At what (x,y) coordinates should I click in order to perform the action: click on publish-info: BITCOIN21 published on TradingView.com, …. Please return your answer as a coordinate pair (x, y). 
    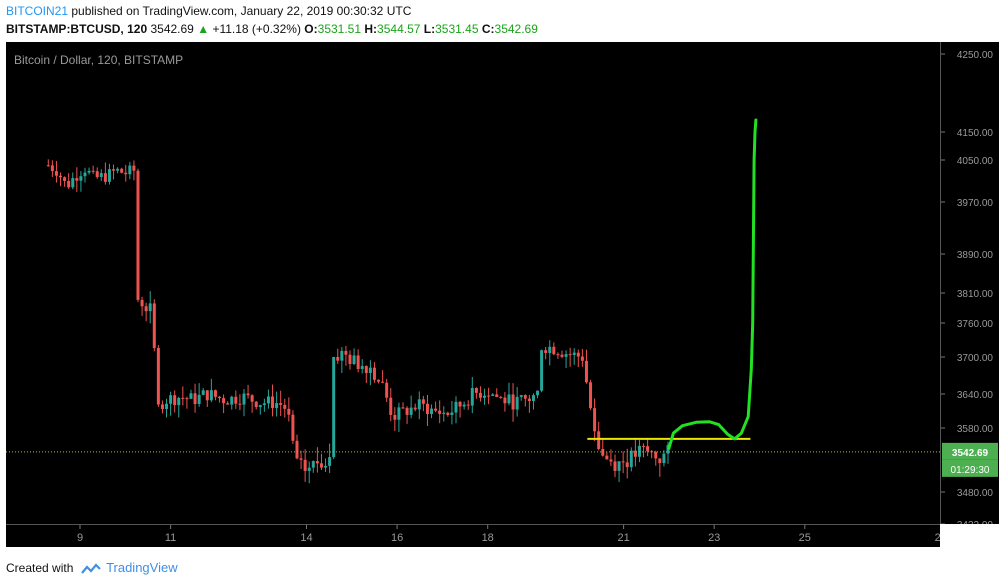
    Looking at the image, I should click on (208, 11).